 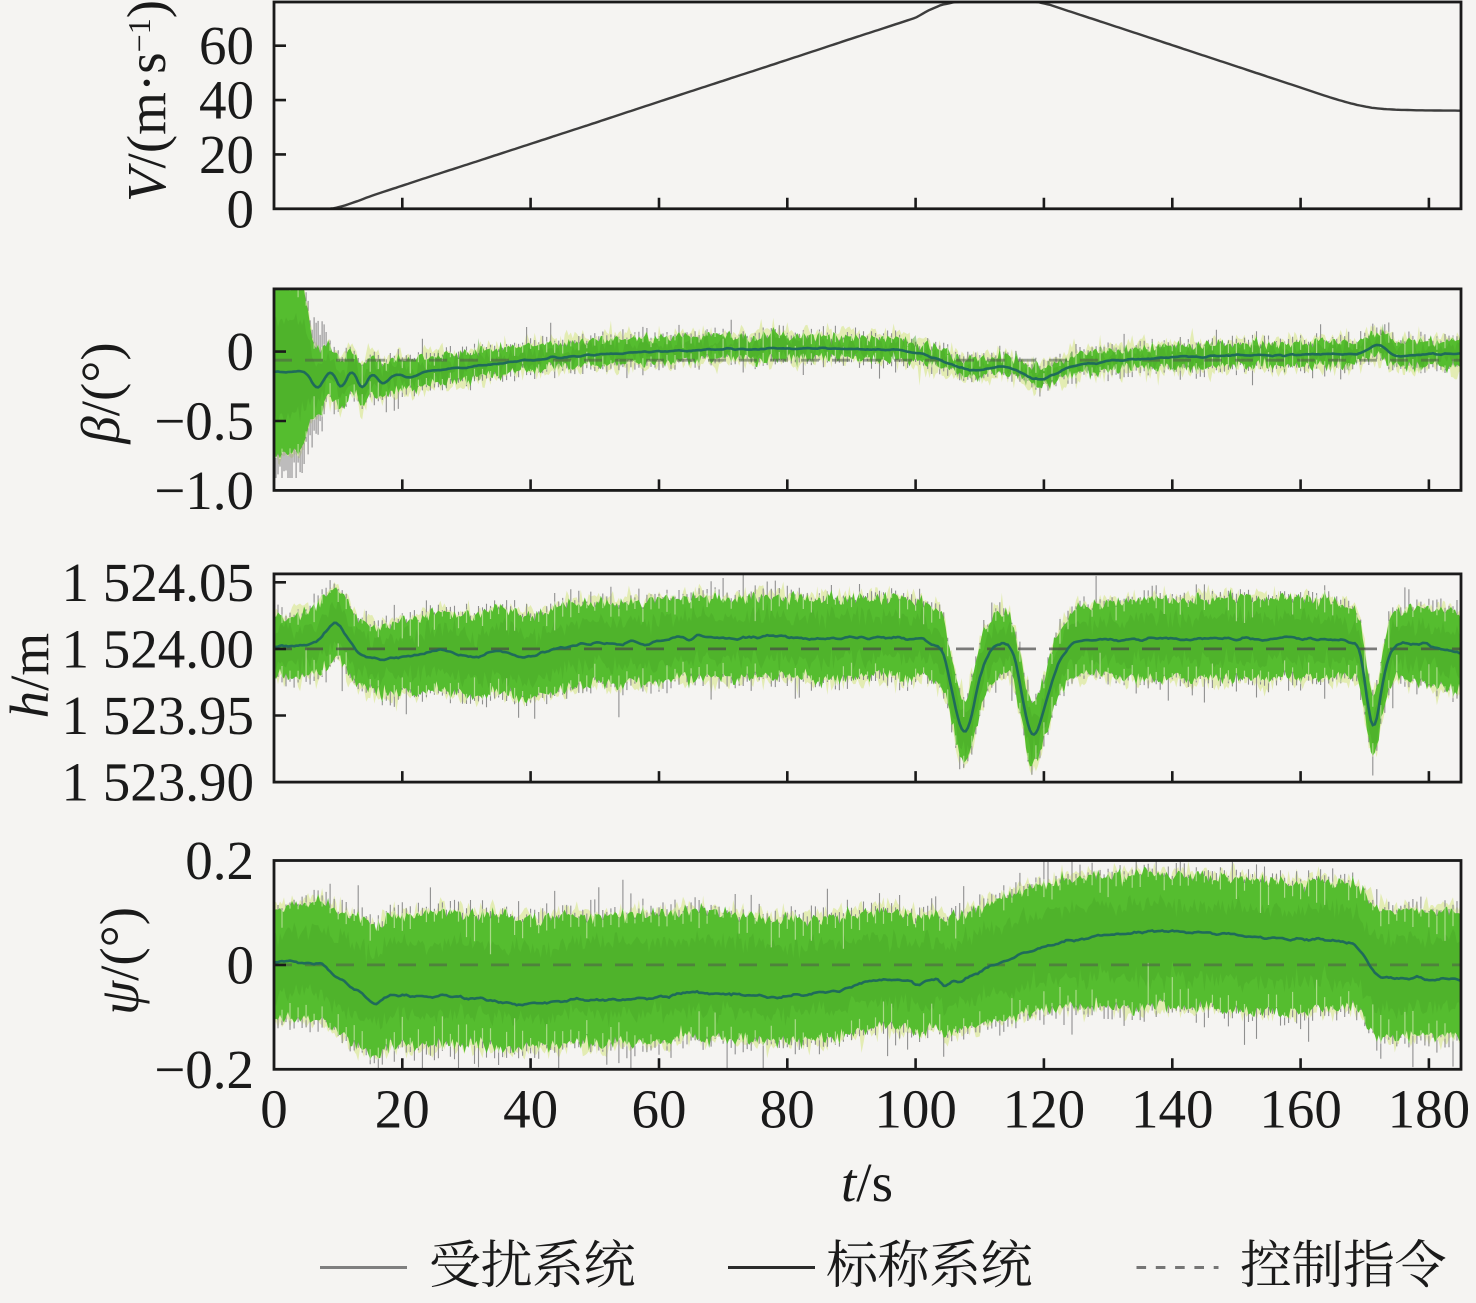 I want to click on svg-text: t/s, so click(x=867, y=1182).